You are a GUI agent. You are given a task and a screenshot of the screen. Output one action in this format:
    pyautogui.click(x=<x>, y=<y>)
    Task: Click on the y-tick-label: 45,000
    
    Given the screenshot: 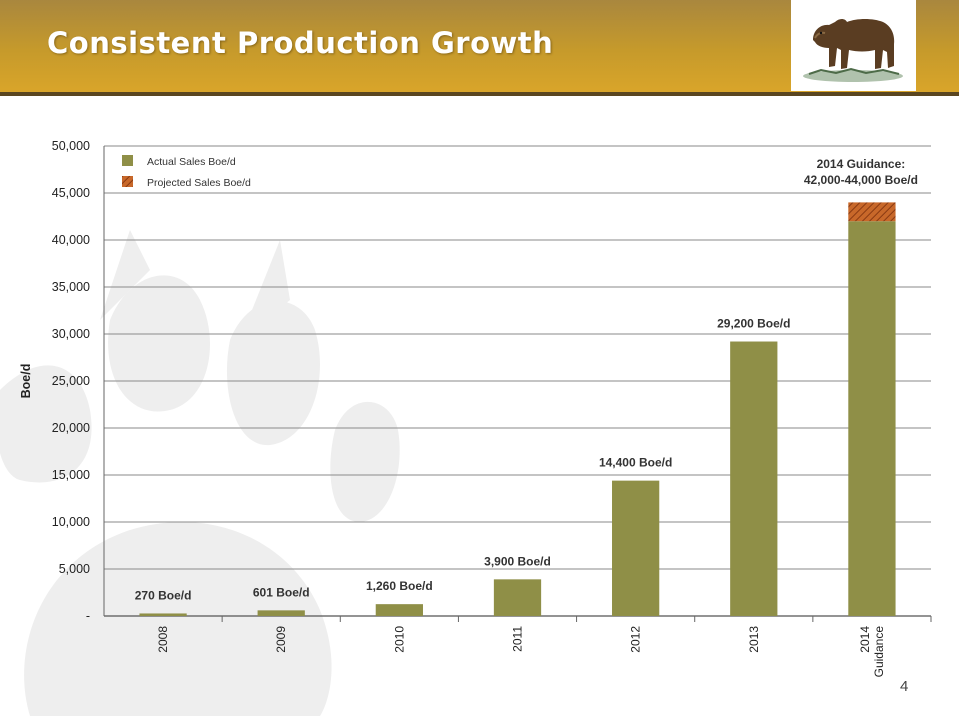 What is the action you would take?
    pyautogui.click(x=71, y=193)
    